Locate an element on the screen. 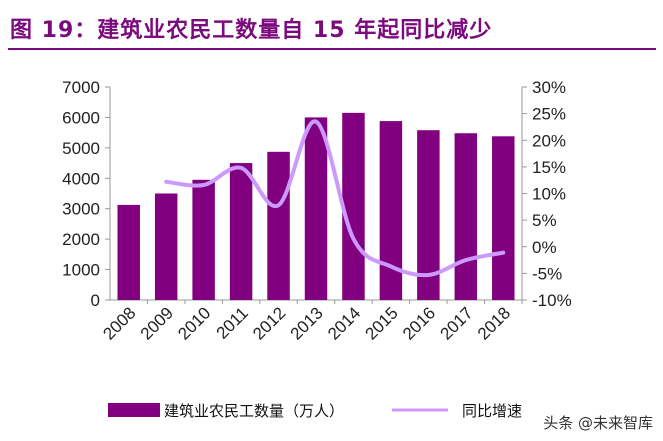 This screenshot has height=441, width=663. legend-bar-swatch is located at coordinates (134, 410).